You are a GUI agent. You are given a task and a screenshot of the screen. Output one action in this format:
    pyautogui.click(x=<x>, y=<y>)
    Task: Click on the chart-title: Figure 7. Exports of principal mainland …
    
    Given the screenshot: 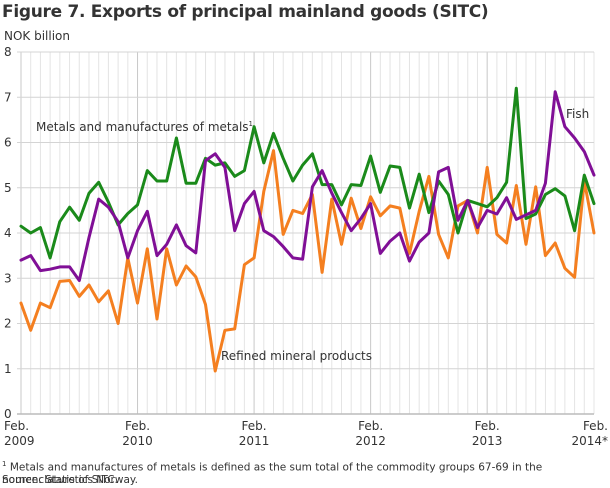 What is the action you would take?
    pyautogui.click(x=245, y=12)
    